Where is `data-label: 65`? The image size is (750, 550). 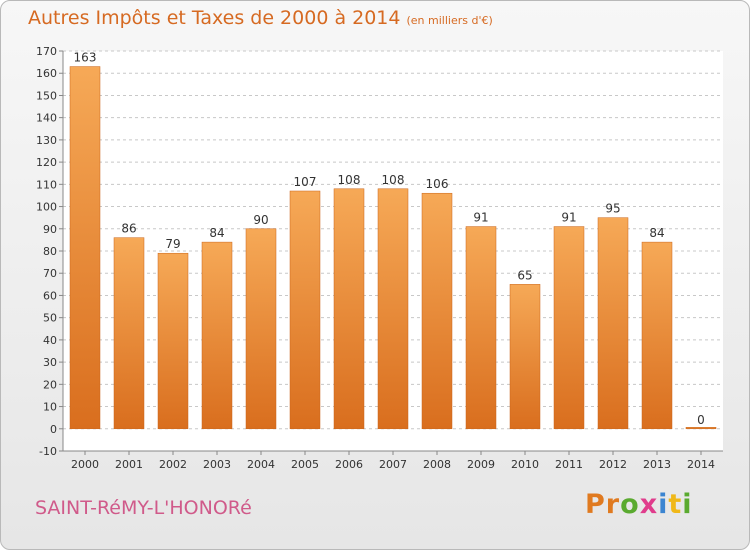
data-label: 65 is located at coordinates (524, 275).